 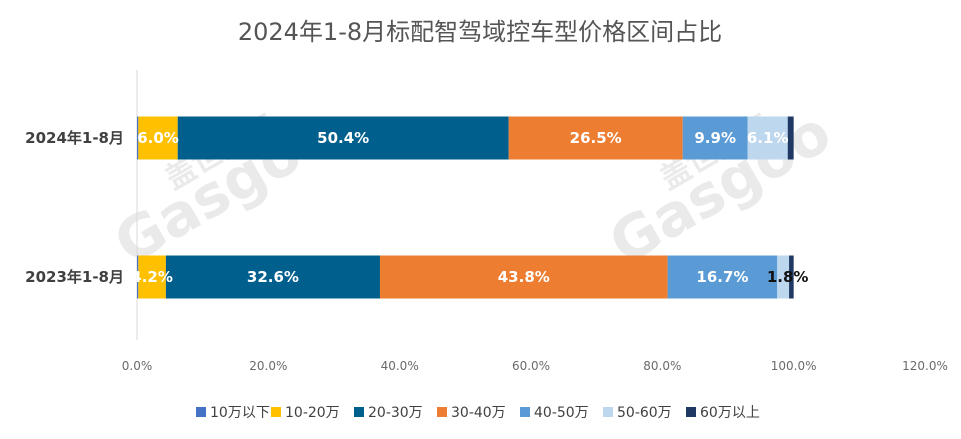 I want to click on data-label: 43.8%, so click(x=524, y=277).